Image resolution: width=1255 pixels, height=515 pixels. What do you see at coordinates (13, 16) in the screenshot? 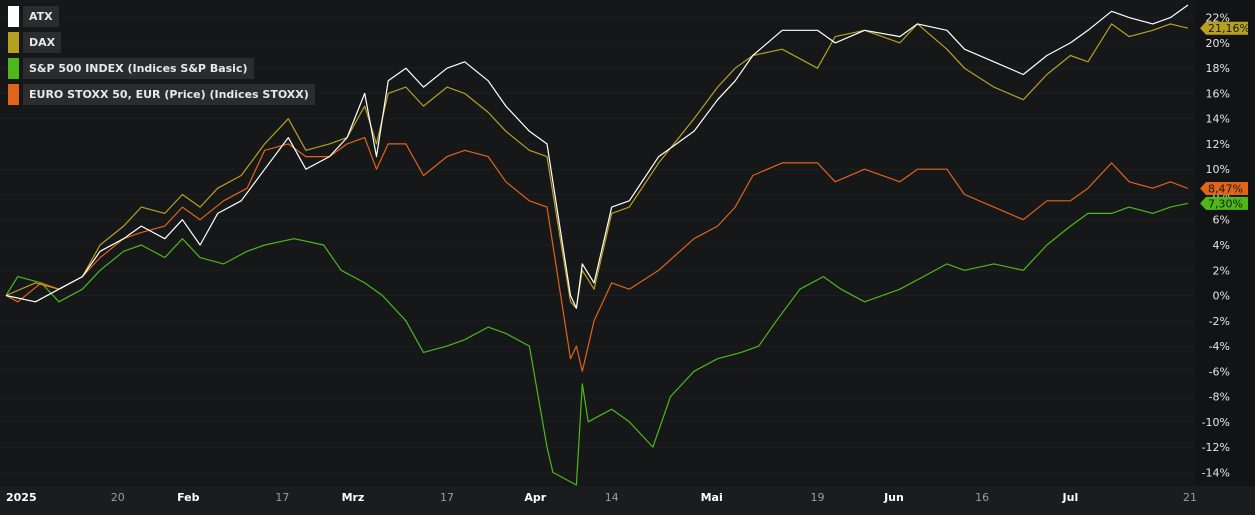
I see `legend-swatch-atx` at bounding box center [13, 16].